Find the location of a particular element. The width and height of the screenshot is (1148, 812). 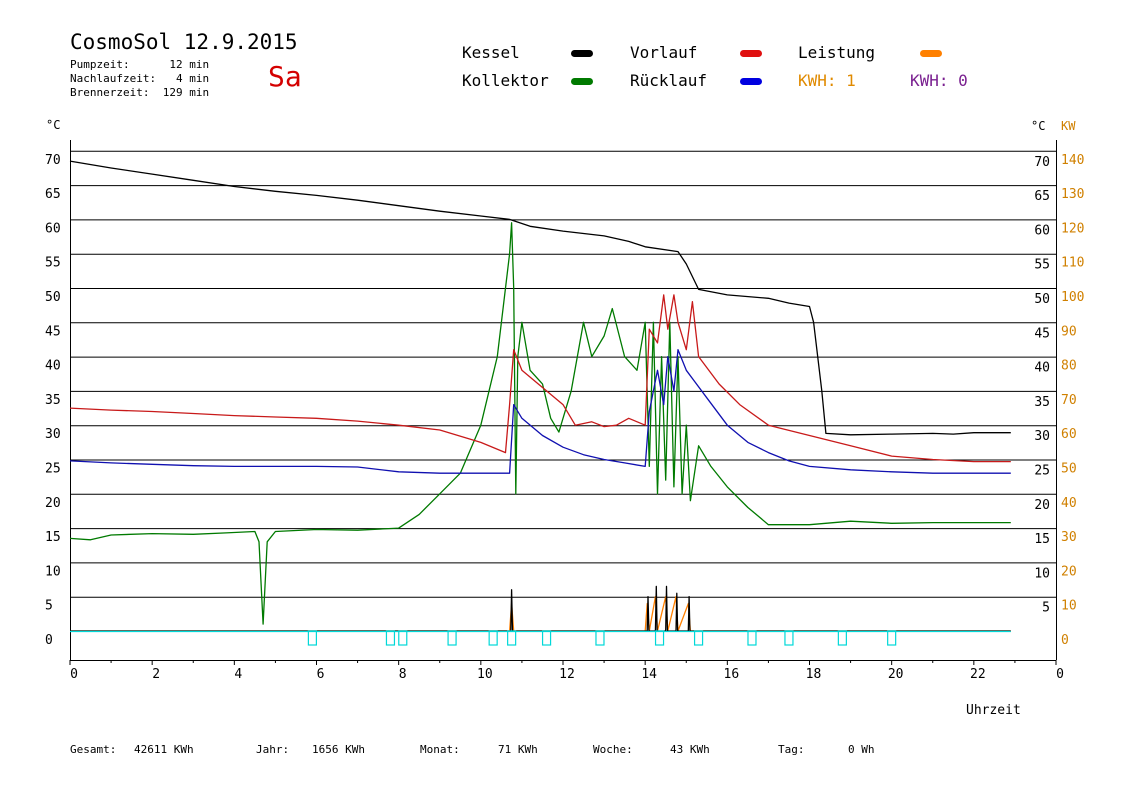

y-tick-label-right: 5 is located at coordinates (1046, 608).